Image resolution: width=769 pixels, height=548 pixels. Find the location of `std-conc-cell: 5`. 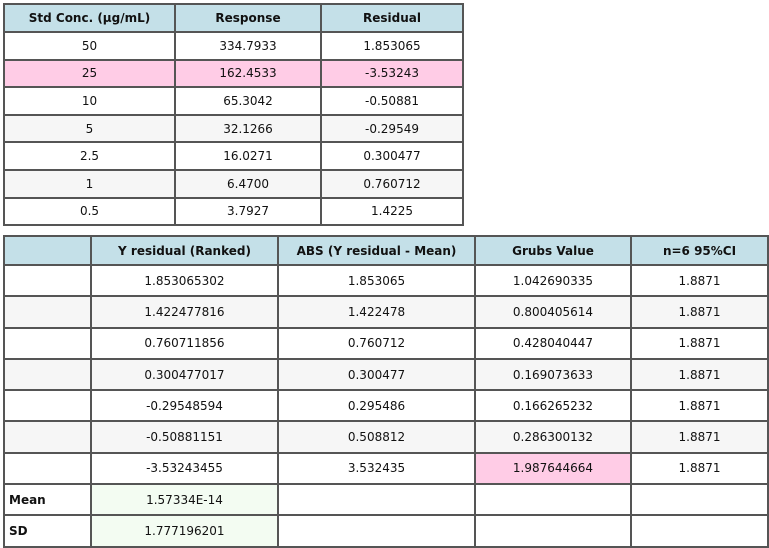

std-conc-cell: 5 is located at coordinates (89, 128).